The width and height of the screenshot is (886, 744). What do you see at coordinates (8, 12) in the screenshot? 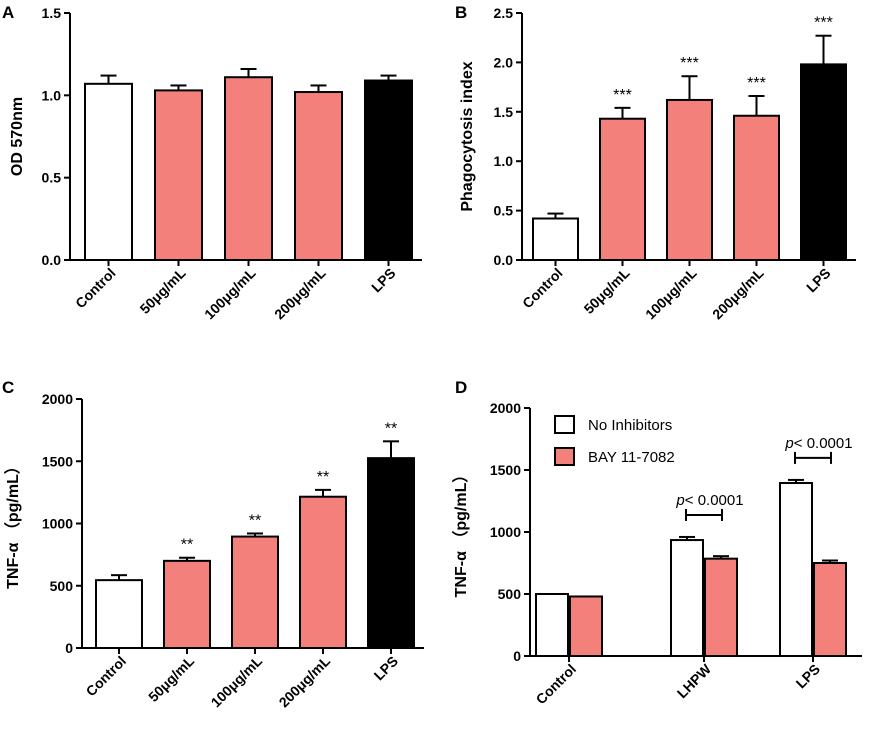
I see `panel-letter-a: A` at bounding box center [8, 12].